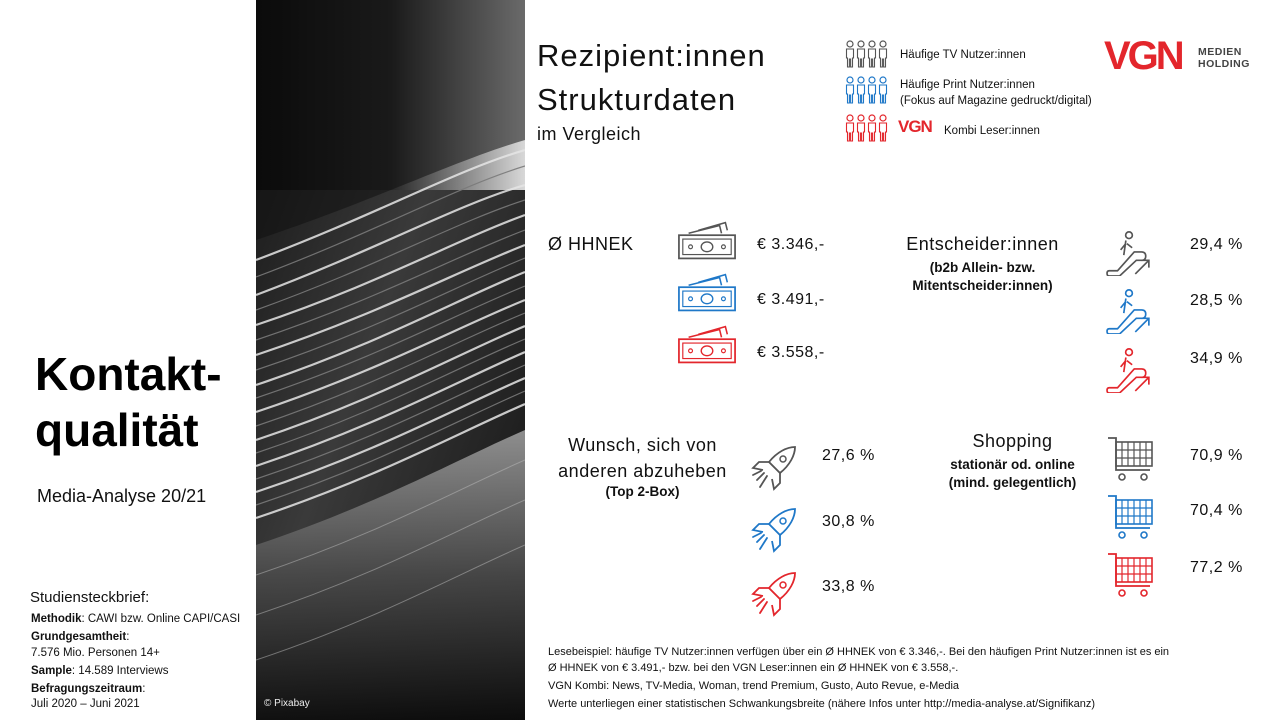 Image resolution: width=1280 pixels, height=720 pixels. Describe the element at coordinates (866, 90) in the screenshot. I see `print-users-people-icon` at that location.